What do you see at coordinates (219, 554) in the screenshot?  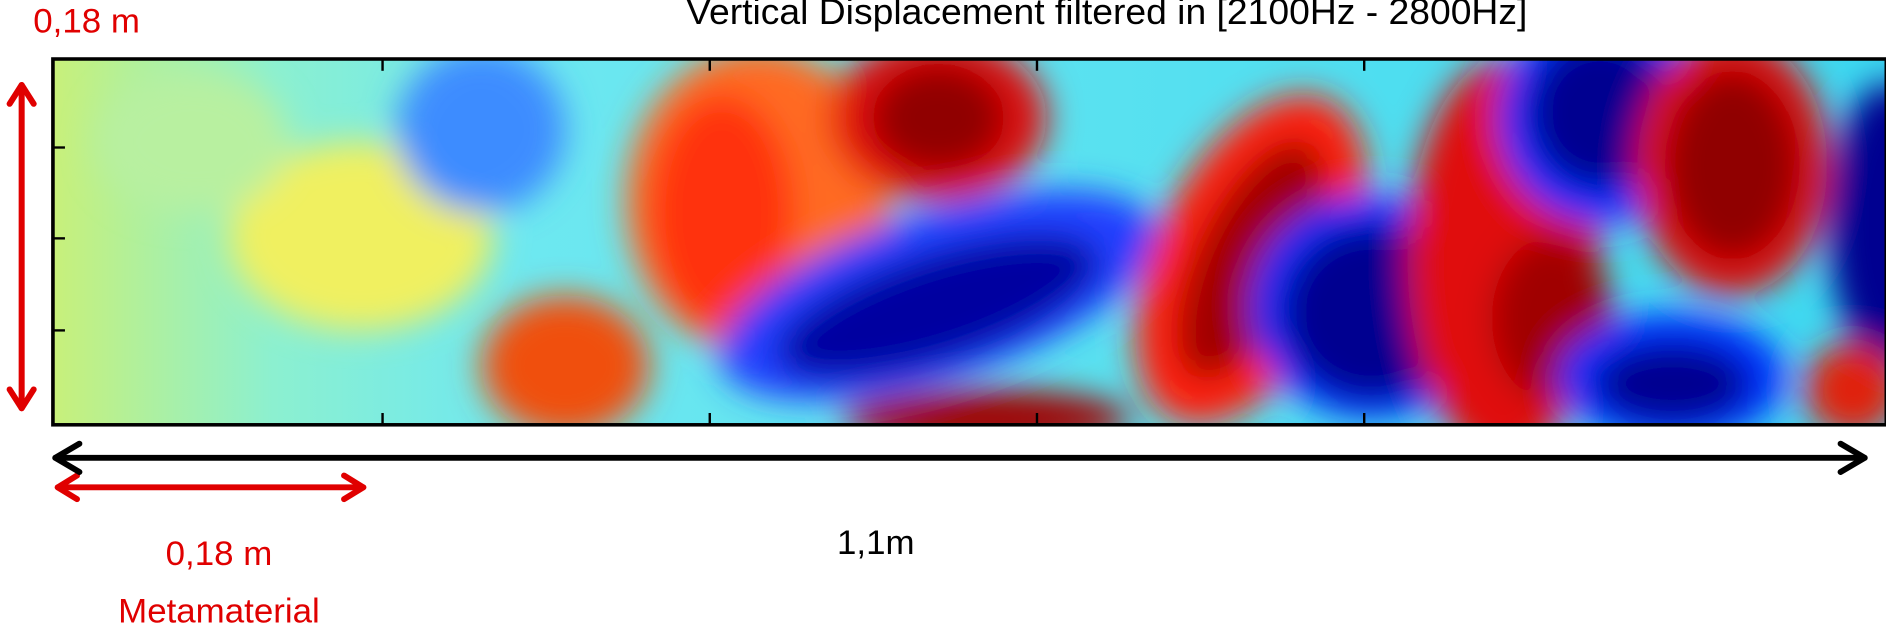 I see `cell-label: 0,18 m` at bounding box center [219, 554].